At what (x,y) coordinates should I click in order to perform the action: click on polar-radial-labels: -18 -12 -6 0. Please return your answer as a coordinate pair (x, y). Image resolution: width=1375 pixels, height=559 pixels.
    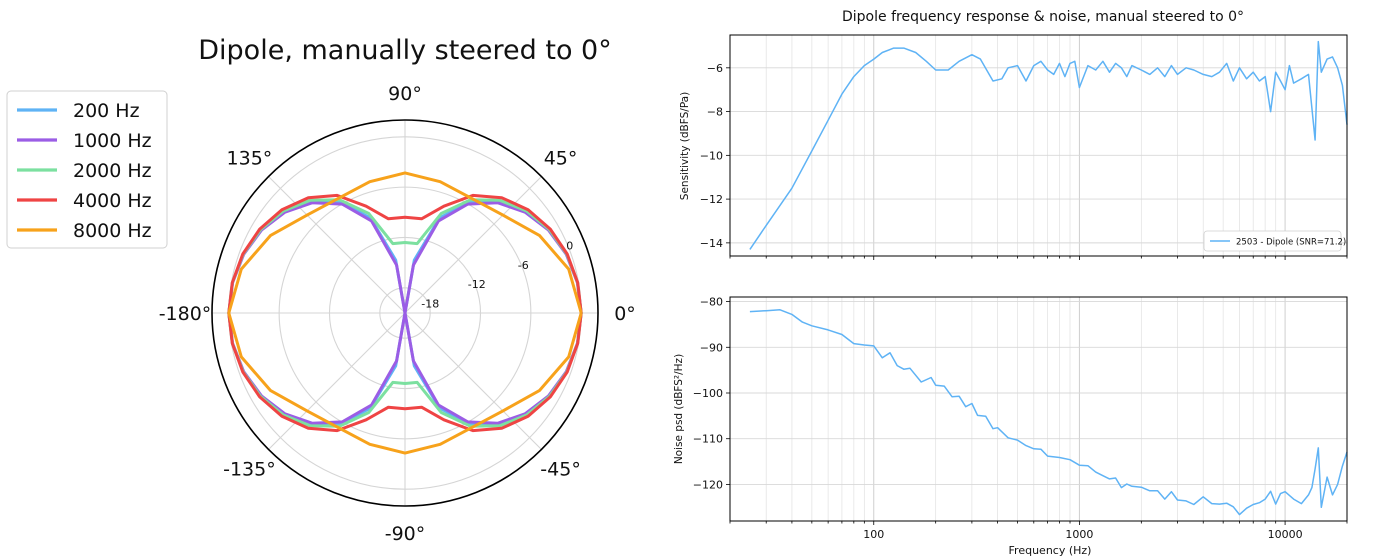
    Looking at the image, I should click on (497, 275).